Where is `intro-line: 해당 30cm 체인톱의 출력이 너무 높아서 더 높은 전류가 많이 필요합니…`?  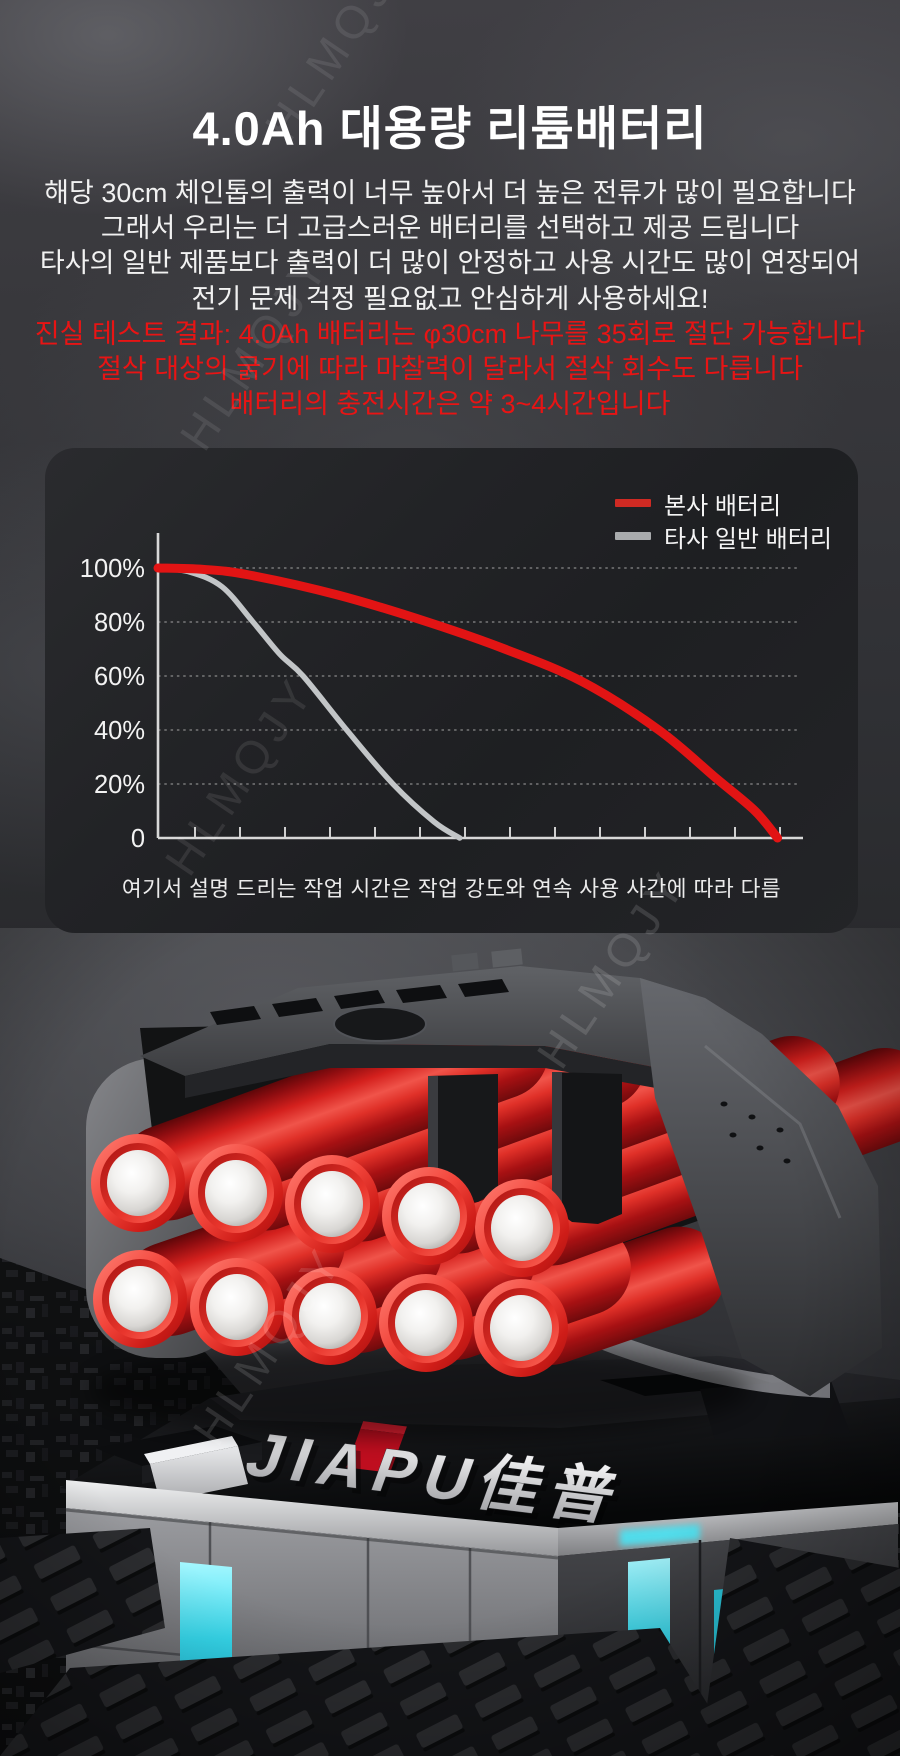 intro-line: 해당 30cm 체인톱의 출력이 너무 높아서 더 높은 전류가 많이 필요합니… is located at coordinates (450, 193).